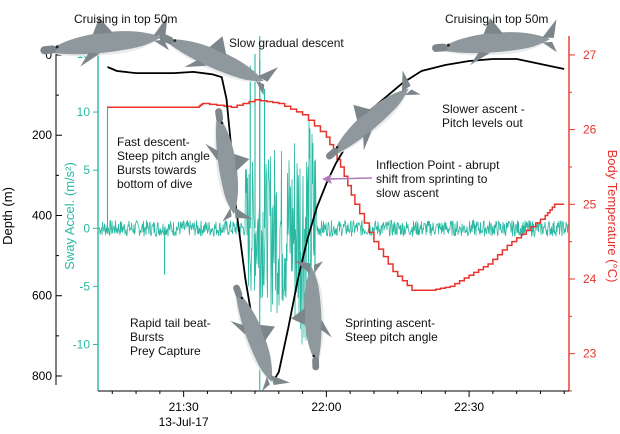 The image size is (620, 434). What do you see at coordinates (86, 170) in the screenshot?
I see `accel-tick-label: 5` at bounding box center [86, 170].